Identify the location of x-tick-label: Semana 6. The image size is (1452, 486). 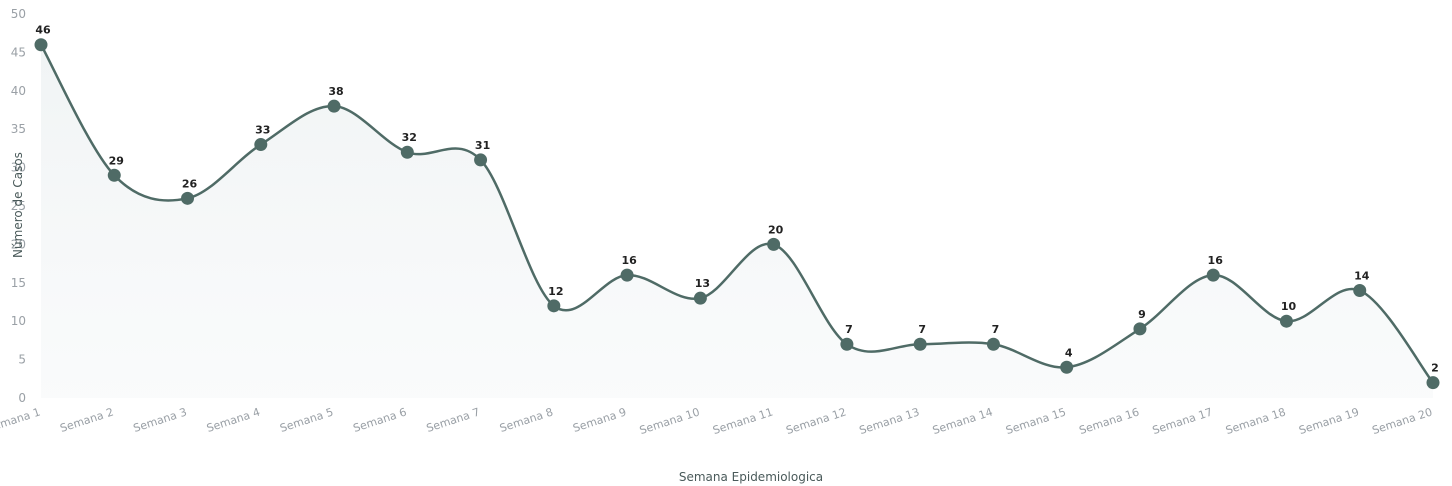
(380, 419).